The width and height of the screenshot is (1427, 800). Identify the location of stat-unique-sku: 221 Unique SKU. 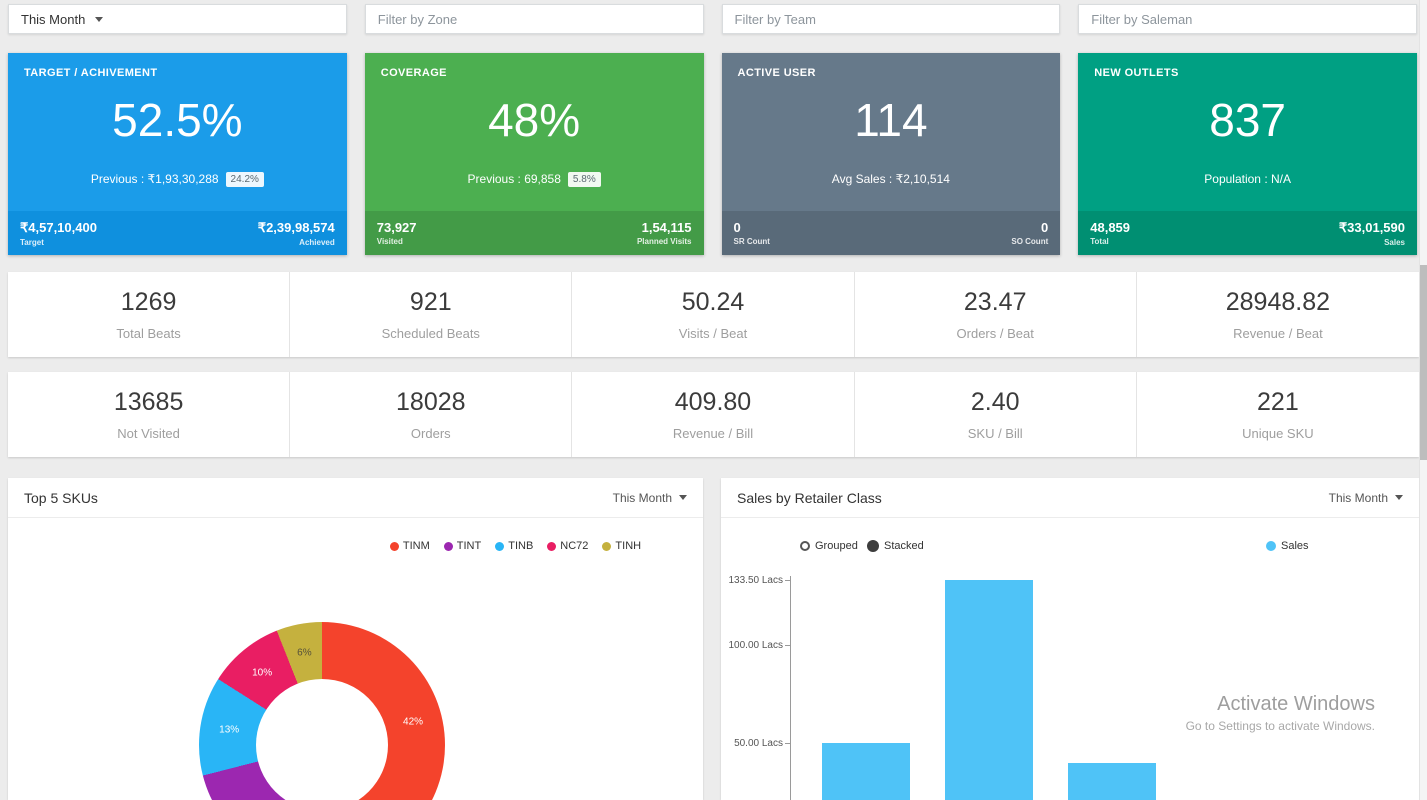
(1278, 414).